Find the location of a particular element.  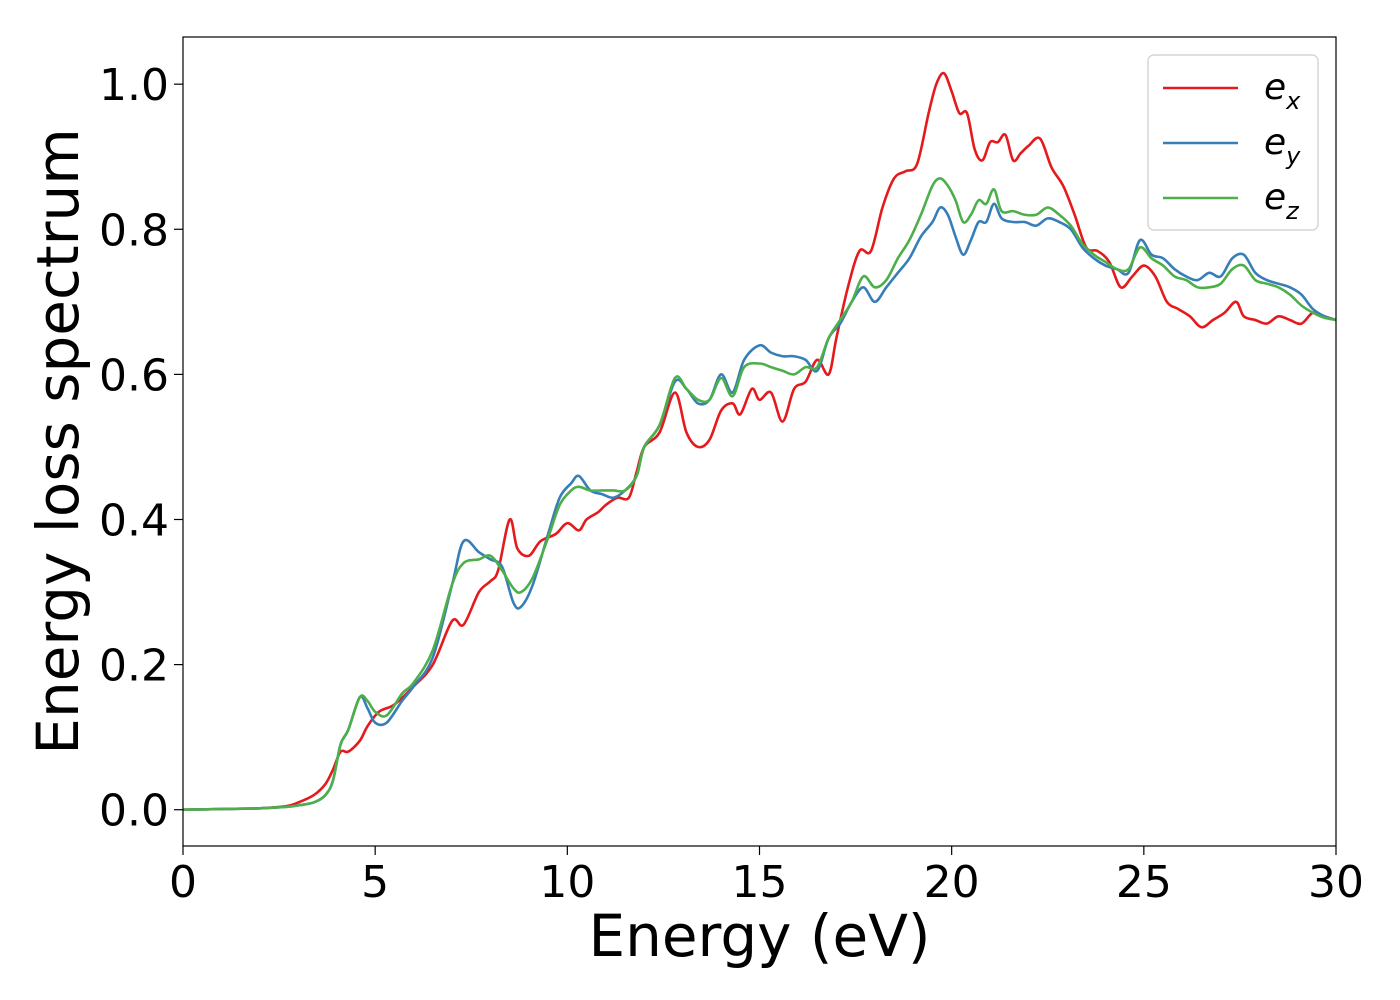

legend-label-sub: y is located at coordinates (1293, 156).